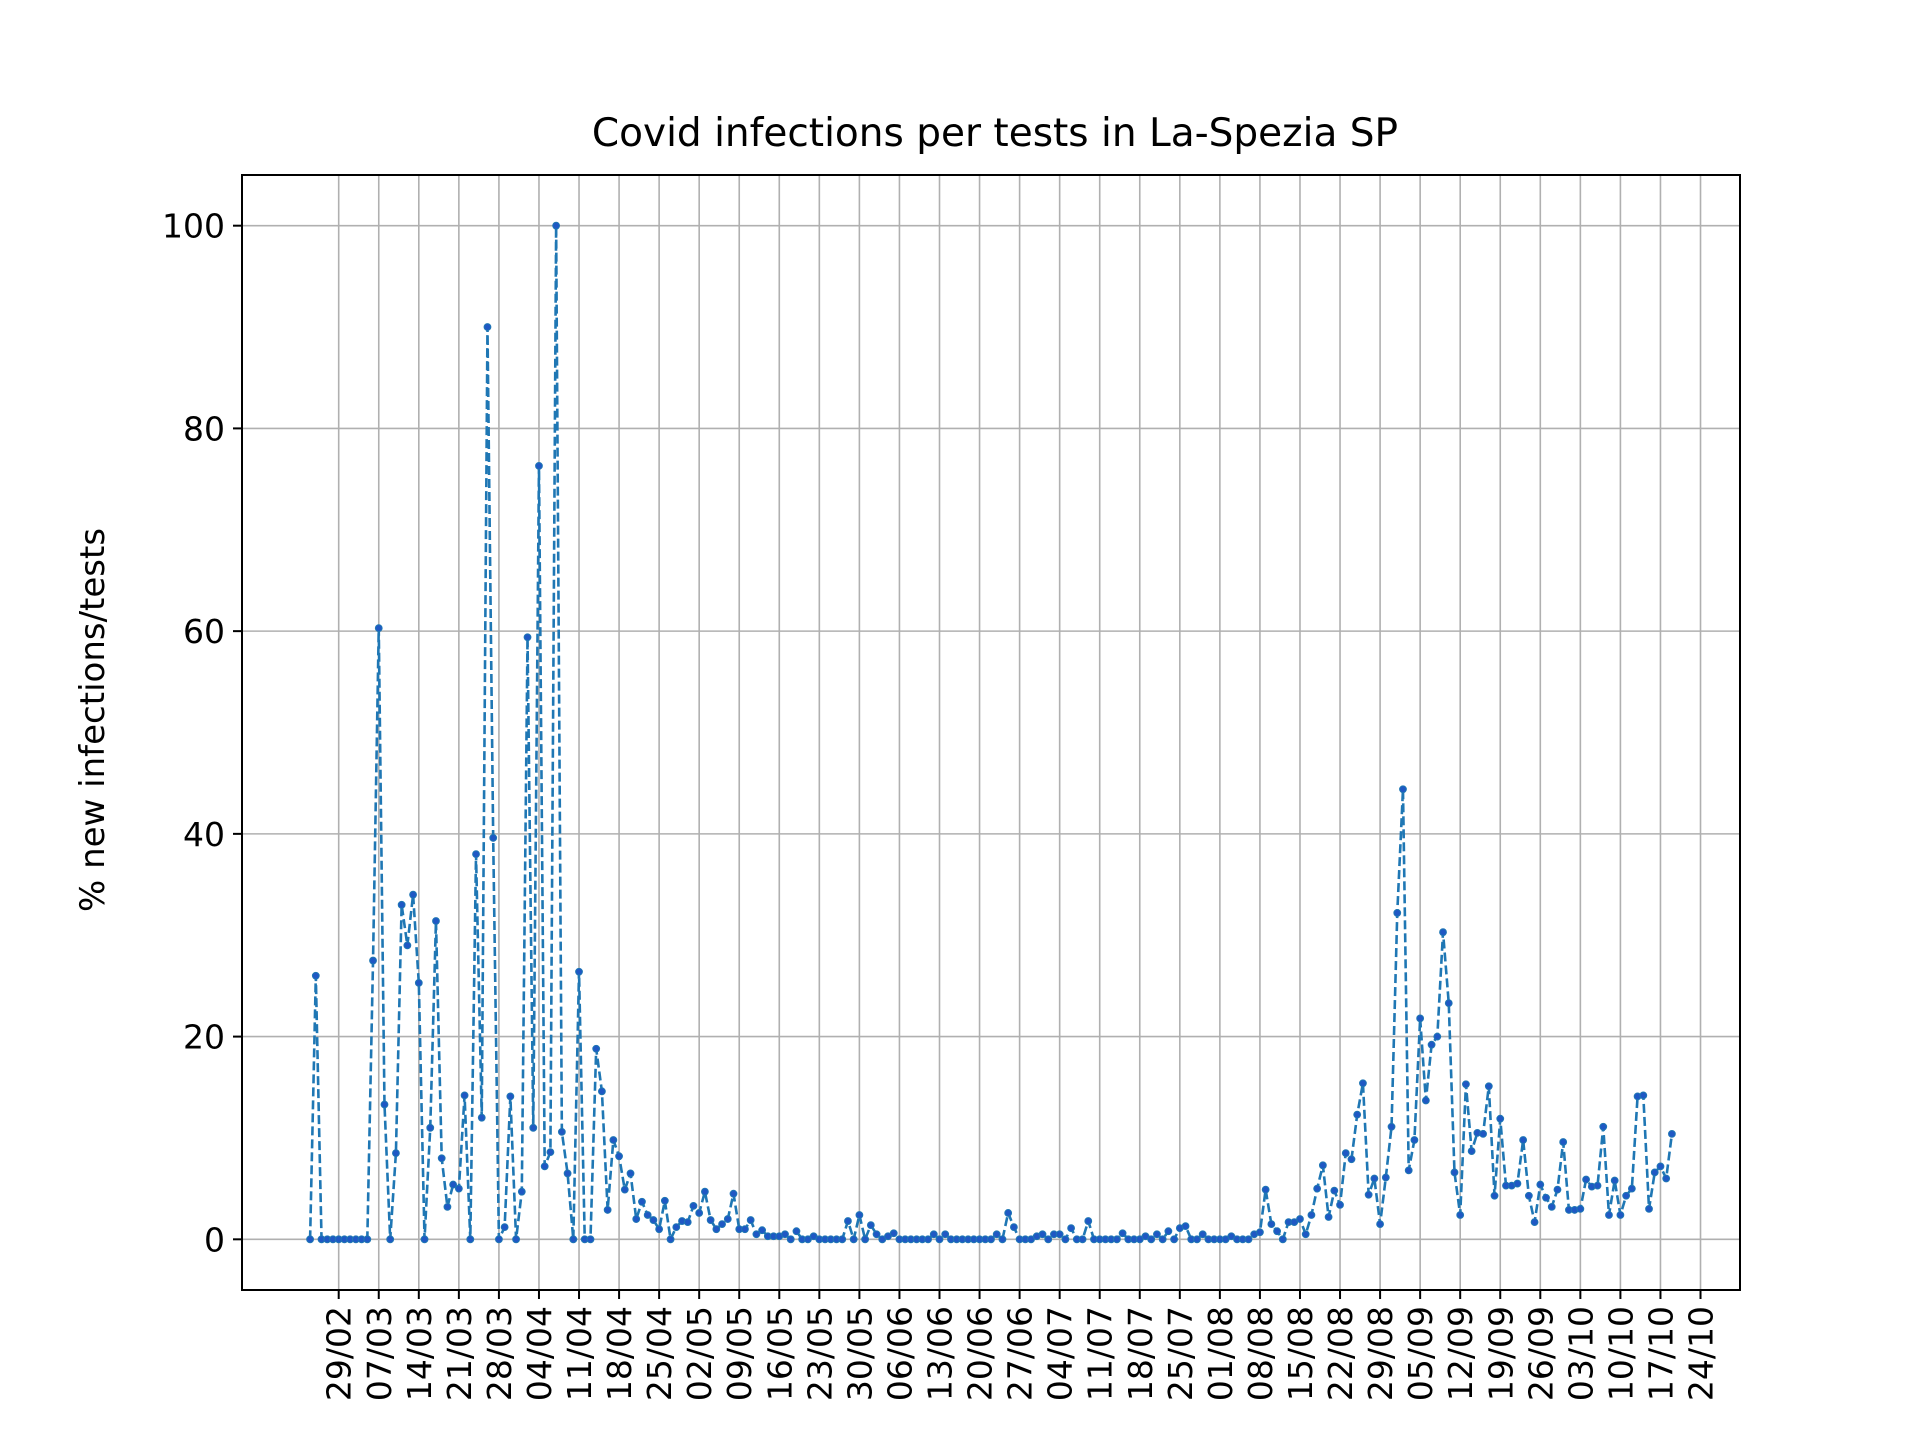 The height and width of the screenshot is (1440, 1920). I want to click on x-tick-label: 25/07, so click(1180, 1353).